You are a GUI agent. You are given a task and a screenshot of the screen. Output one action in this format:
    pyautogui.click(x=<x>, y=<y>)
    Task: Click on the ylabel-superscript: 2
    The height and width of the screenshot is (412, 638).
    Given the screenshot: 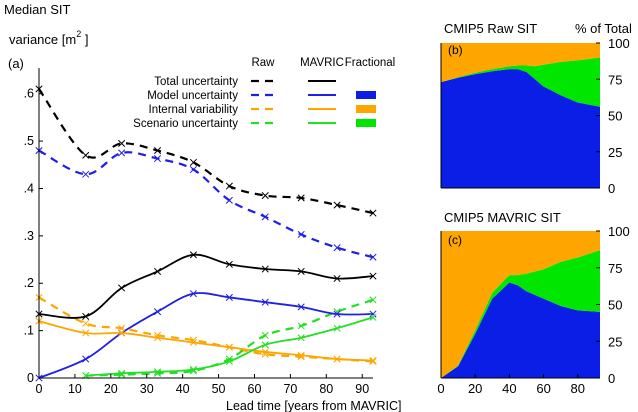 What is the action you would take?
    pyautogui.click(x=78, y=34)
    